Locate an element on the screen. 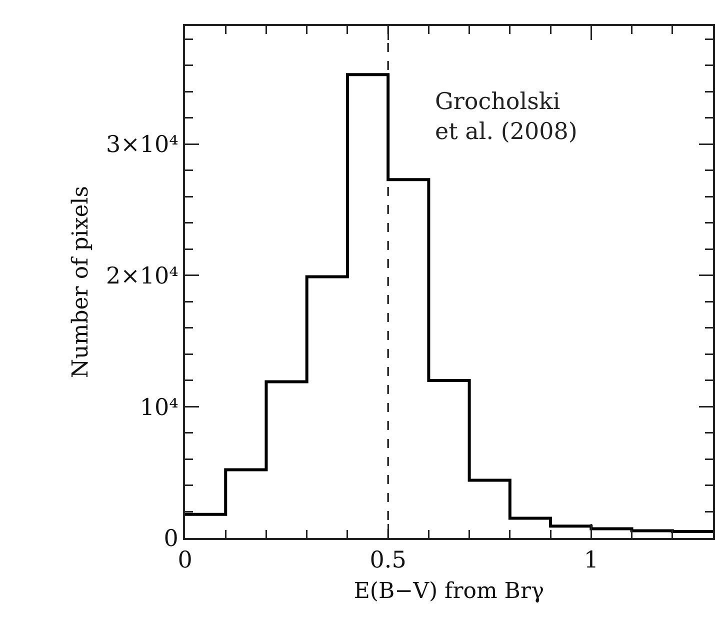 This screenshot has width=718, height=628. y-tick-label: 3×10⁴ is located at coordinates (142, 145).